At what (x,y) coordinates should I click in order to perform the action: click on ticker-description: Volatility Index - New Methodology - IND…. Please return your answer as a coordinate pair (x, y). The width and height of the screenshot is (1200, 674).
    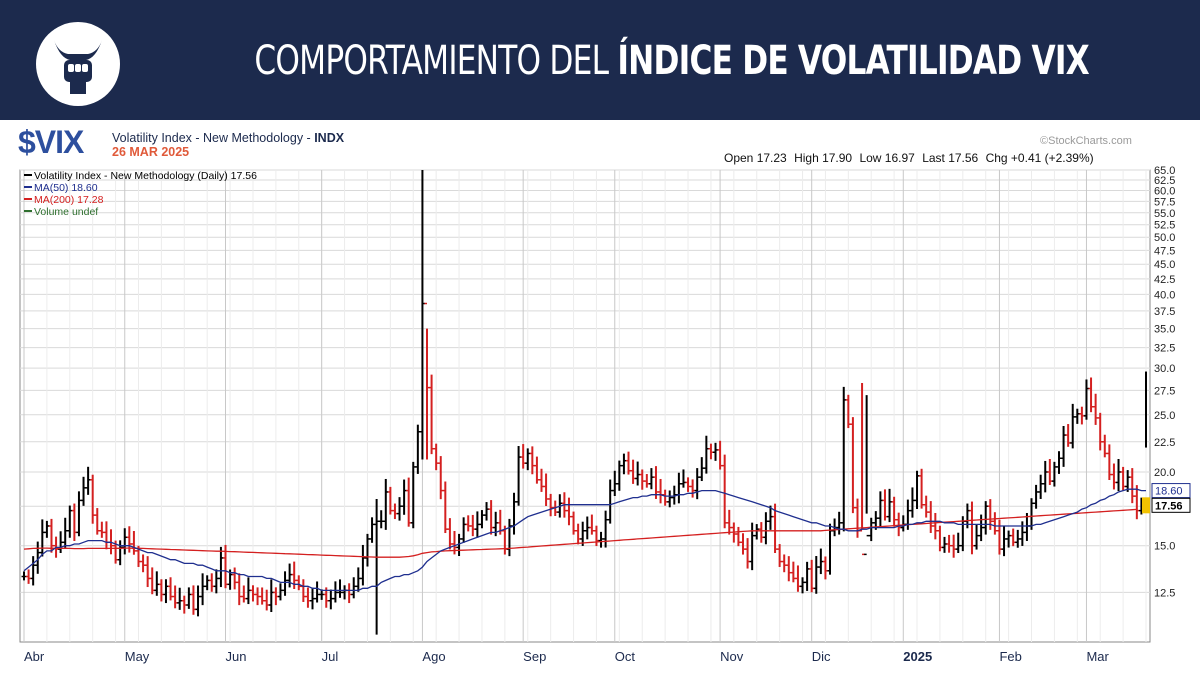
    Looking at the image, I should click on (228, 138).